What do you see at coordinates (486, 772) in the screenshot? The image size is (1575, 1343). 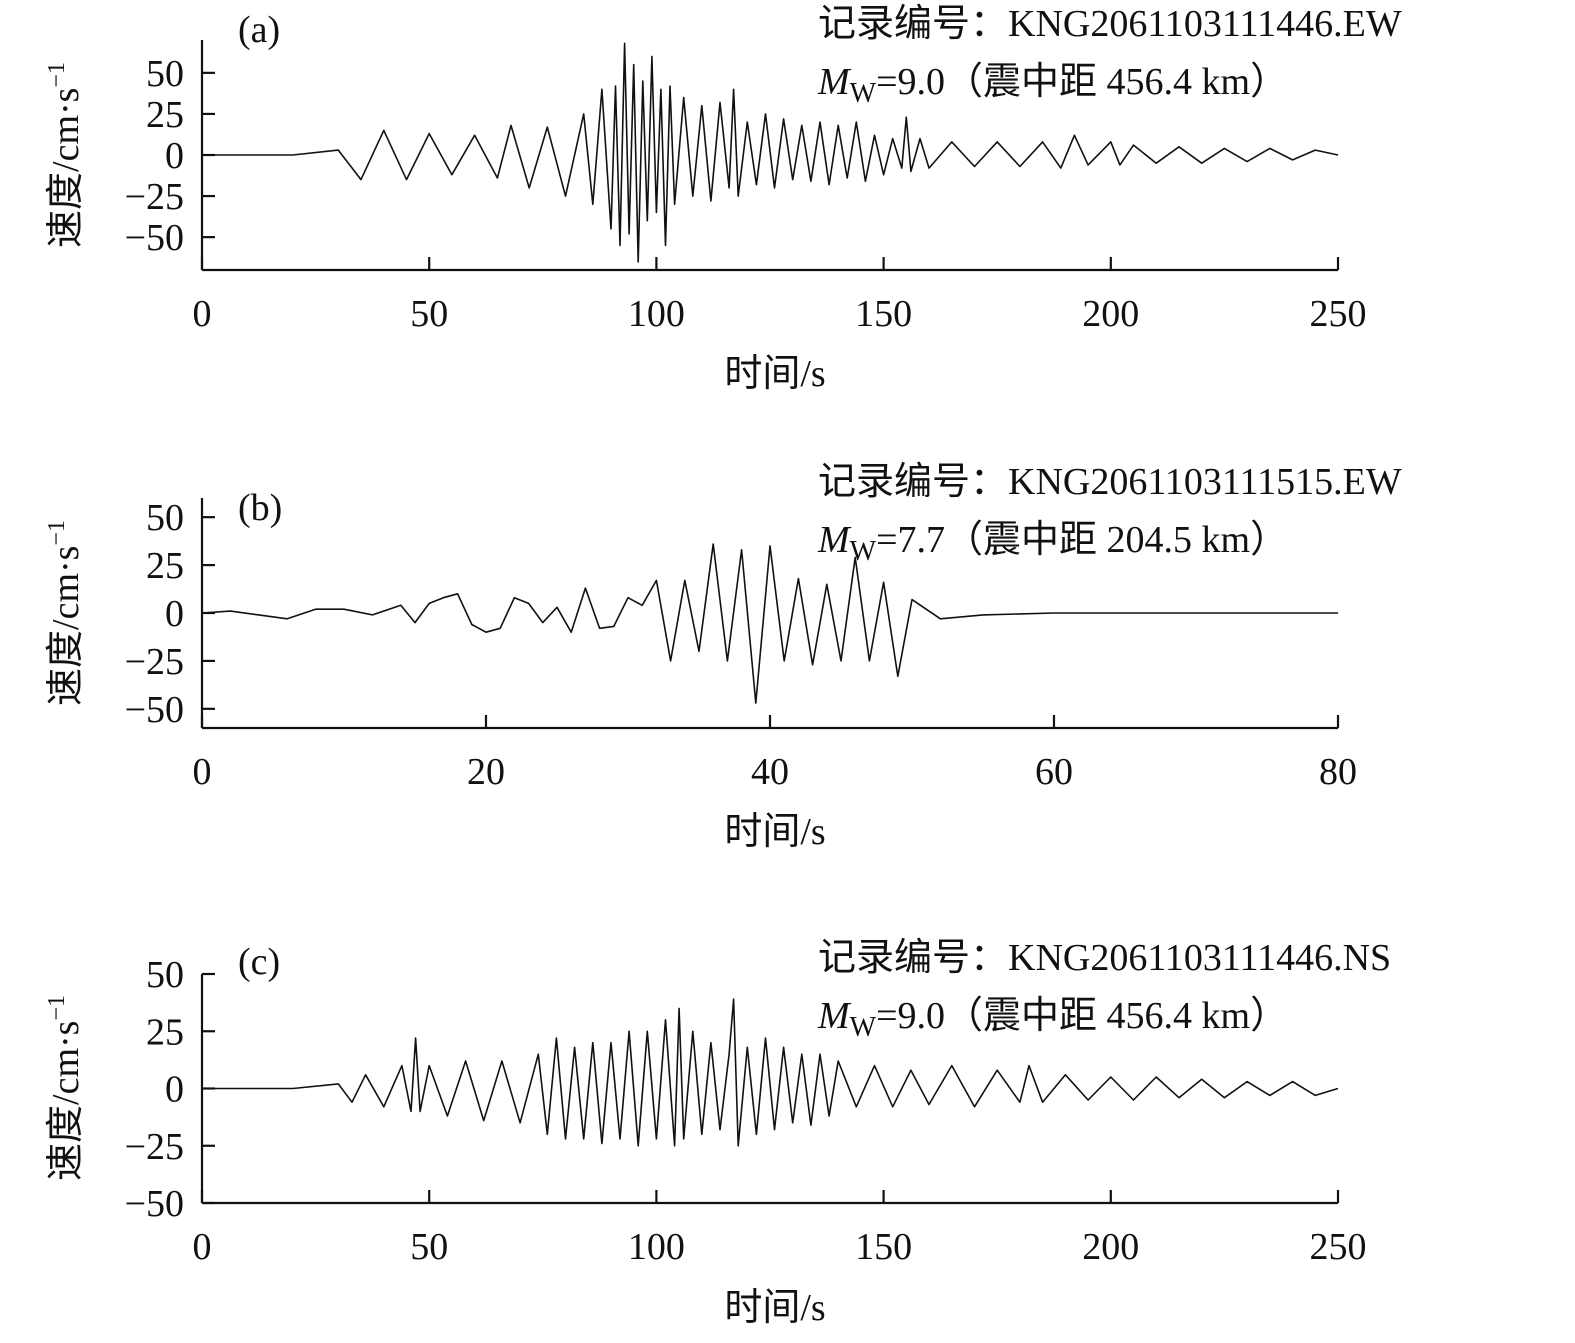 I see `x-tick-label: 20` at bounding box center [486, 772].